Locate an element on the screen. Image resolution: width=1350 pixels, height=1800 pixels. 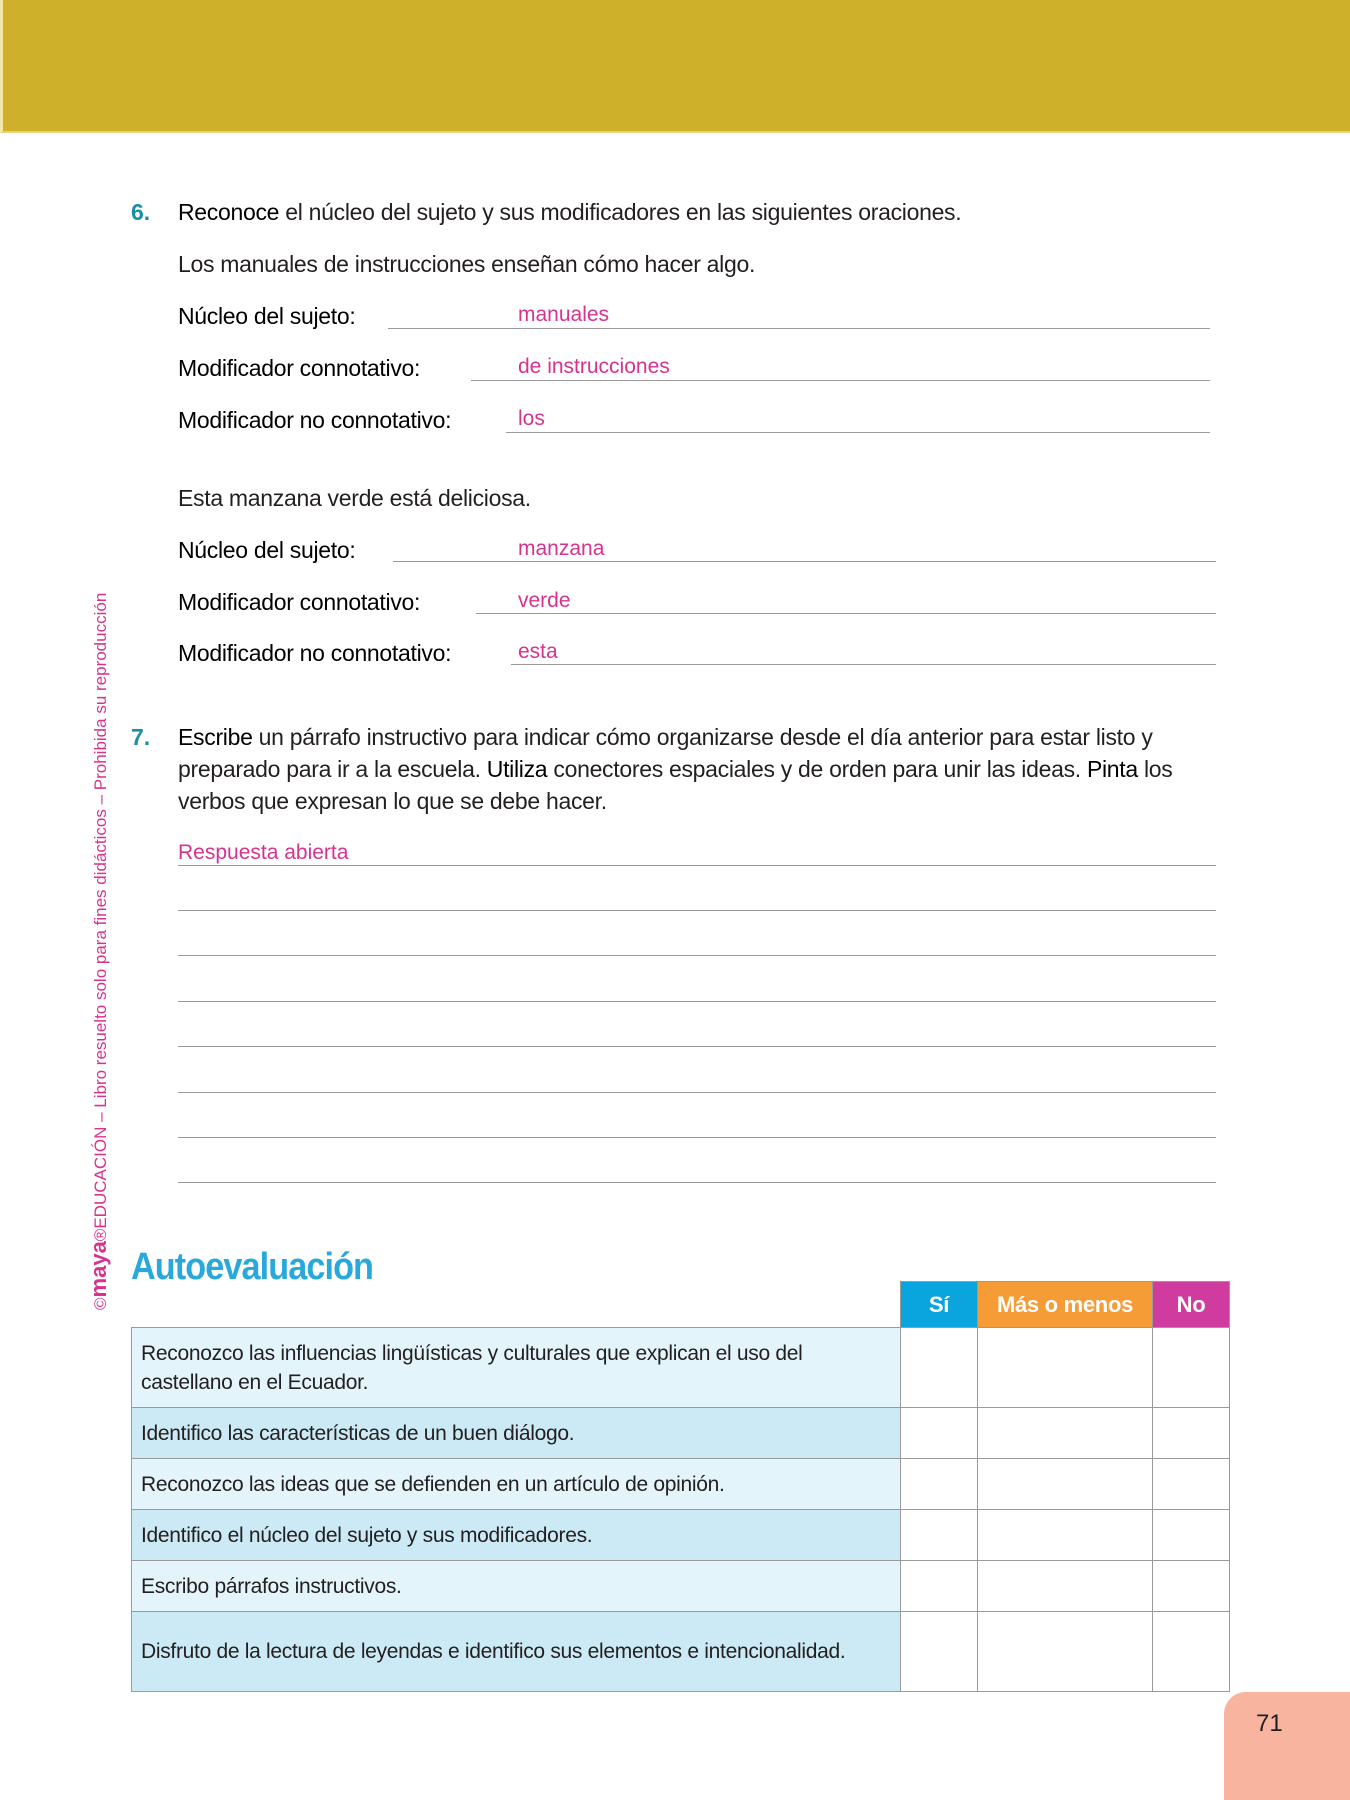
page-number: 71 is located at coordinates (1269, 1723).